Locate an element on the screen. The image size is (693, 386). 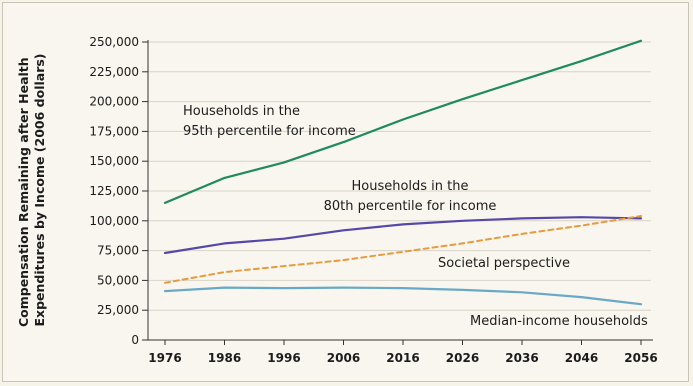
series-label-line: Median-income households is located at coordinates (559, 321).